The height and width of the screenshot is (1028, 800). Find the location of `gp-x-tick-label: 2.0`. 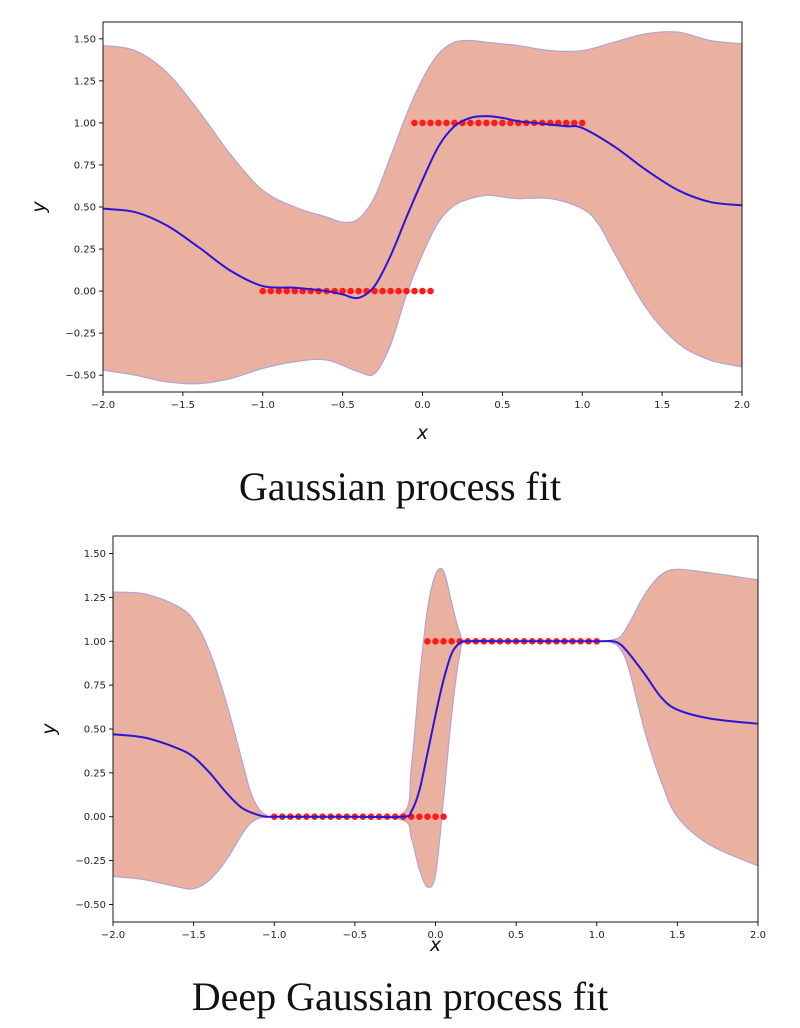

gp-x-tick-label: 2.0 is located at coordinates (742, 405).